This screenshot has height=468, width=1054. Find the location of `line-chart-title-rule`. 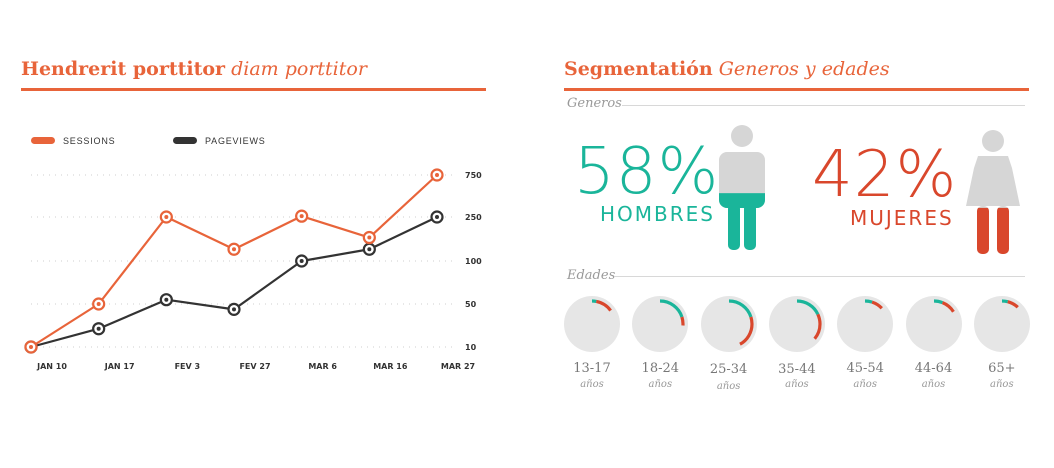

line-chart-title-rule is located at coordinates (253, 89).